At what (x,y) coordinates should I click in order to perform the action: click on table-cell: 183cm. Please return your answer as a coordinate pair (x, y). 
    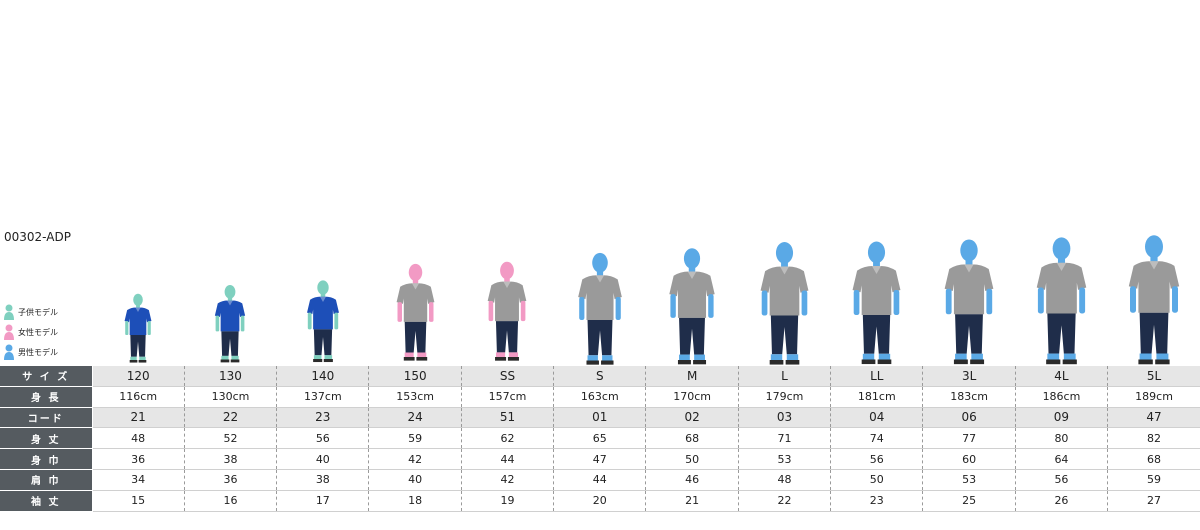
    Looking at the image, I should click on (969, 397).